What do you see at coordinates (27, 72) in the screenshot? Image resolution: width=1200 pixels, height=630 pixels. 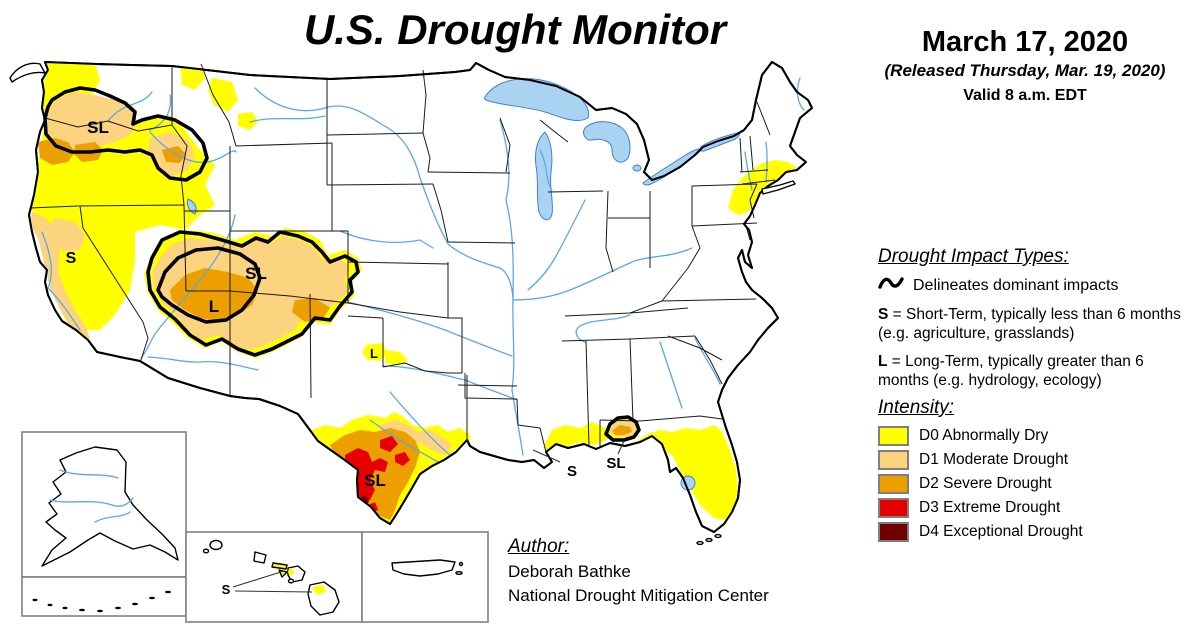 I see `vancouver-island-fragment` at bounding box center [27, 72].